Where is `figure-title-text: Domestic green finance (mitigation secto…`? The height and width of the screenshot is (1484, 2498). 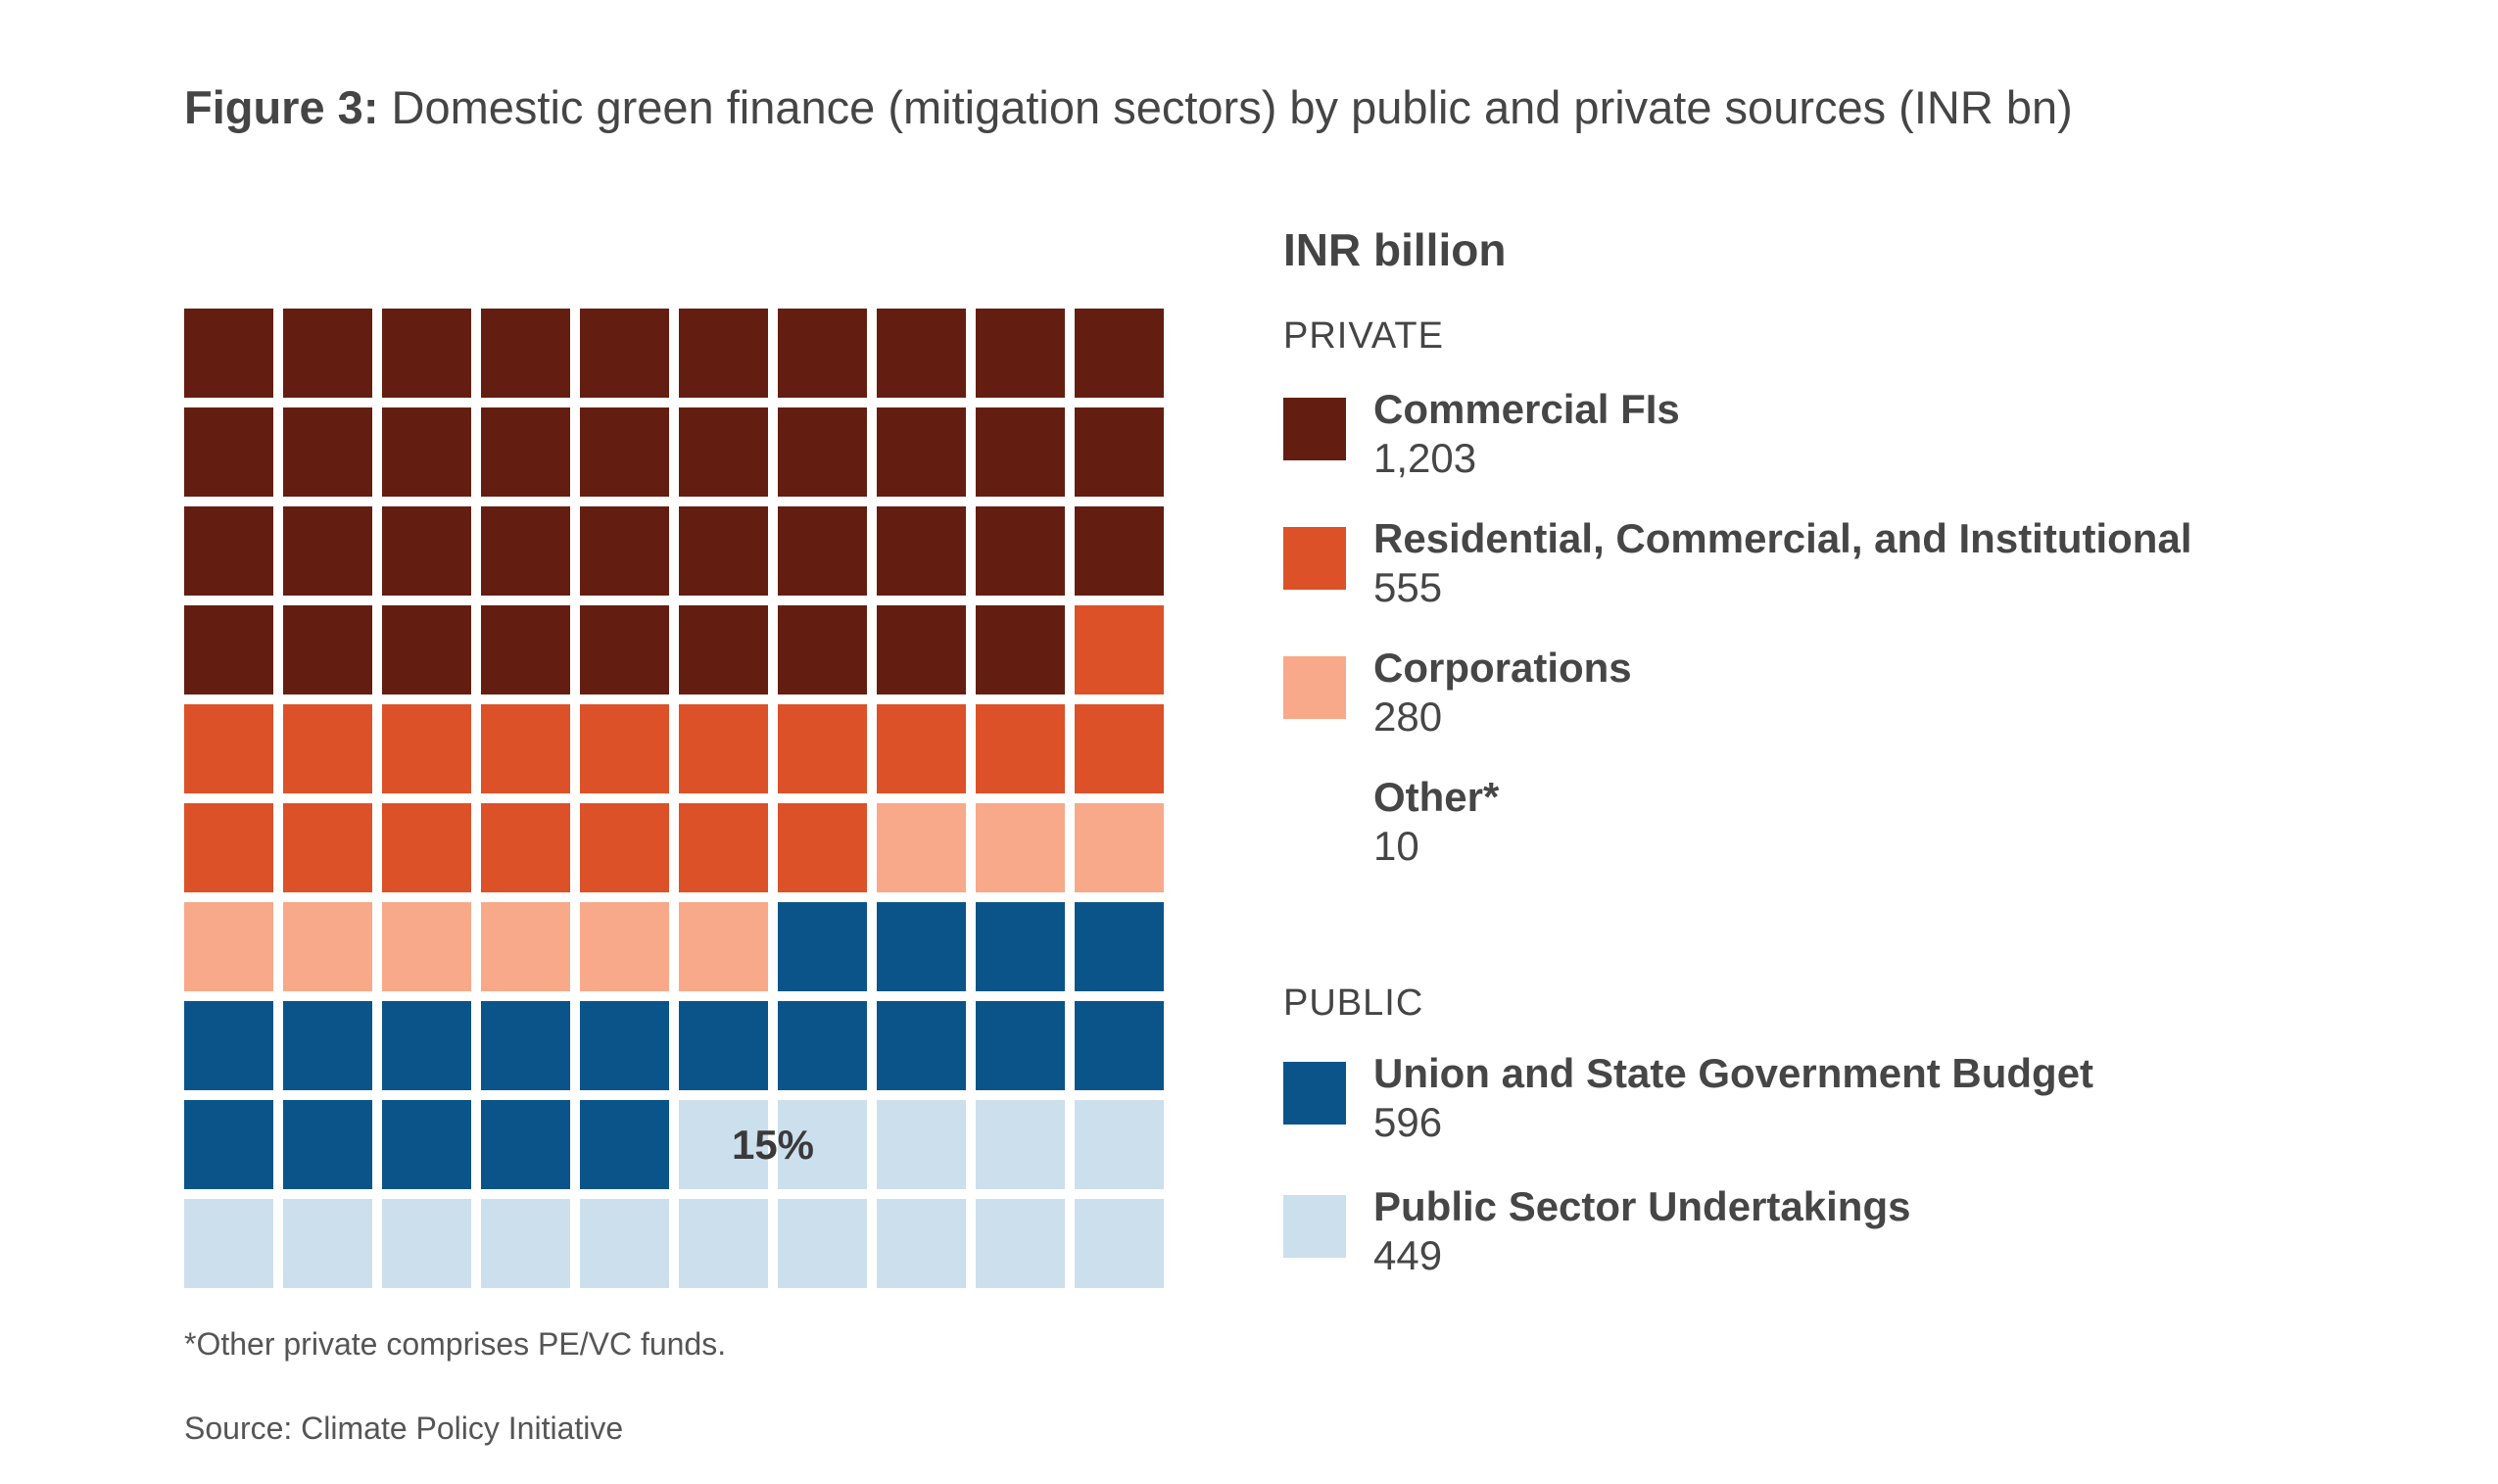 figure-title-text: Domestic green finance (mitigation secto… is located at coordinates (1232, 107).